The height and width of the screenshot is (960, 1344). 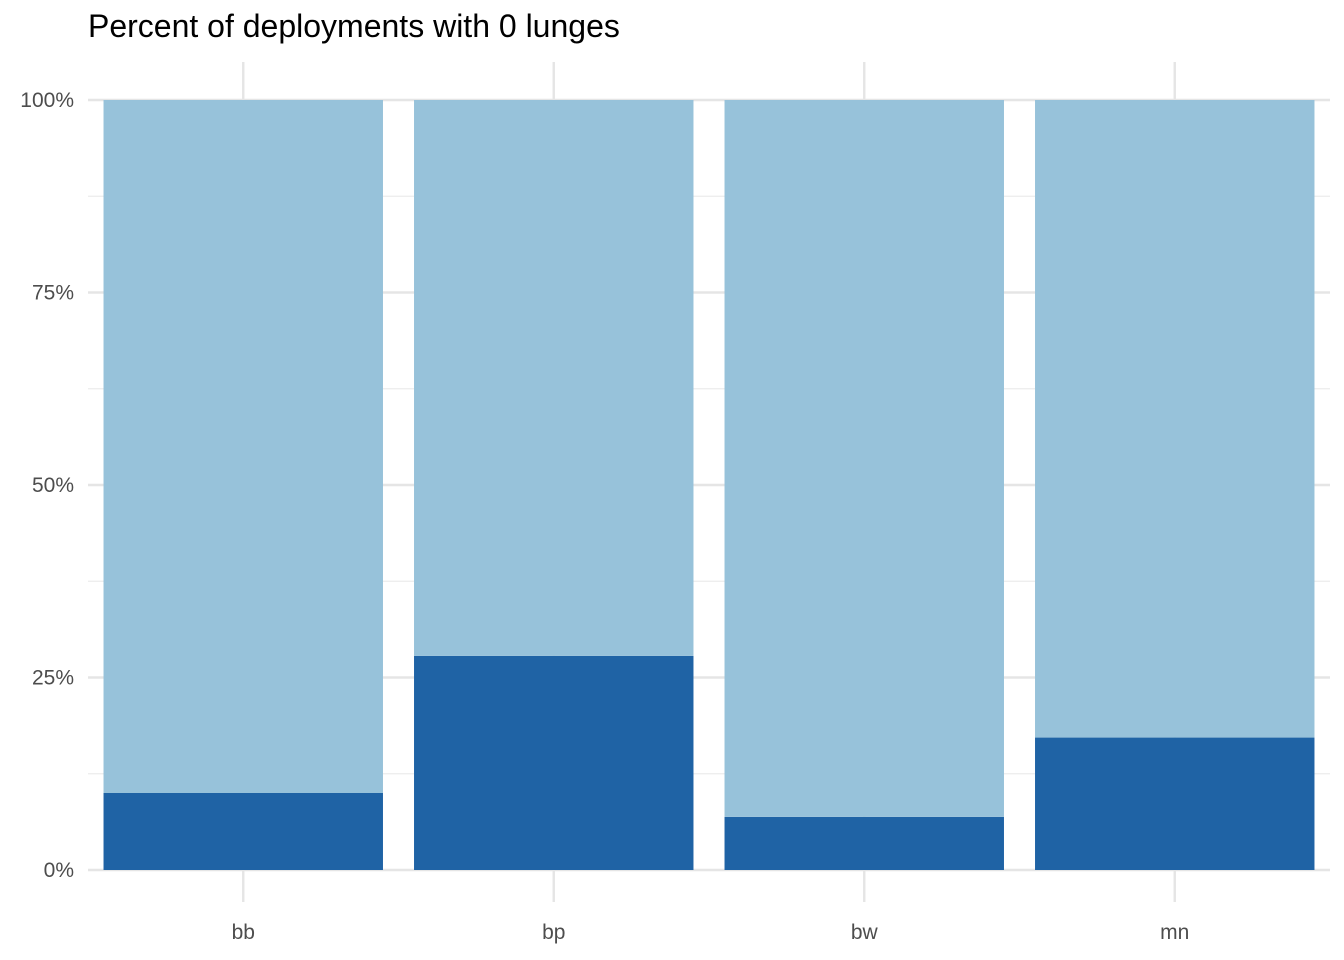 I want to click on y-tick-label: 75%, so click(x=53, y=293).